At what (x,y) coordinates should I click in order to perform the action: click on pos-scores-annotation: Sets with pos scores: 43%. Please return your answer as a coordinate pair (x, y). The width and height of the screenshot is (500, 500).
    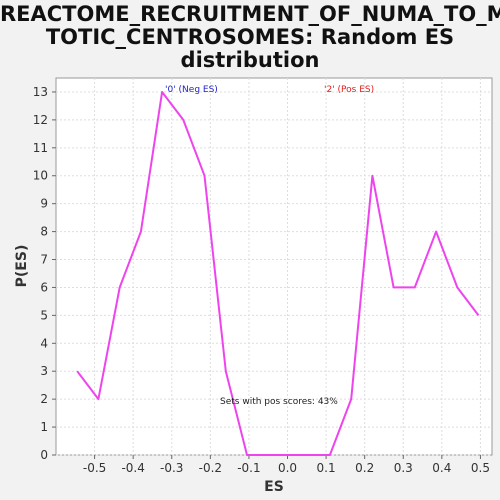
    Looking at the image, I should click on (279, 402).